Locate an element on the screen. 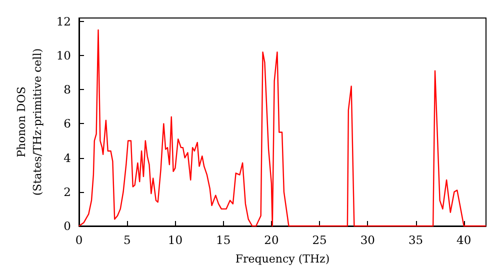 This screenshot has width=500, height=280. x-tick-label: 25 is located at coordinates (319, 240).